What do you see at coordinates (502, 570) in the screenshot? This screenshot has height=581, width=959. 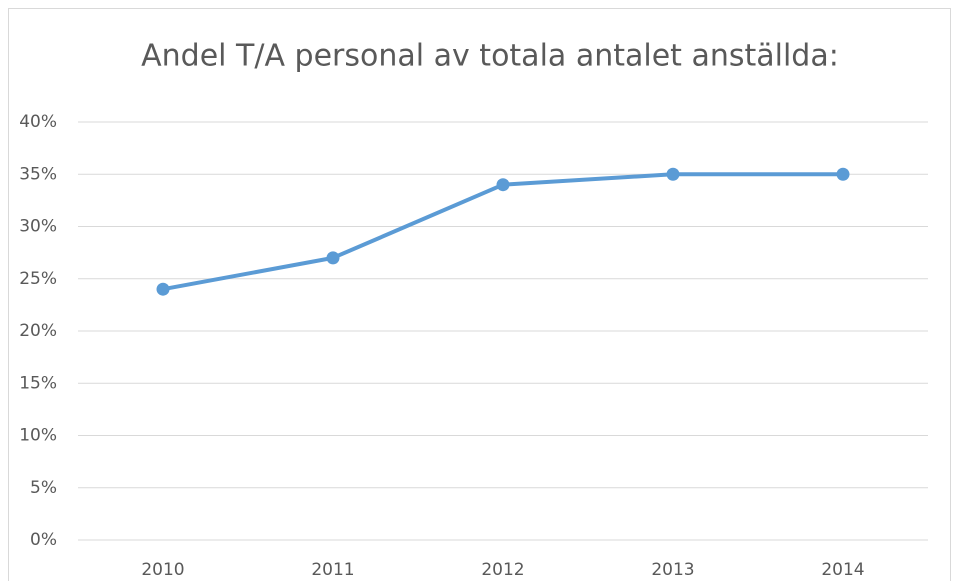 I see `x-tick-label: 2012` at bounding box center [502, 570].